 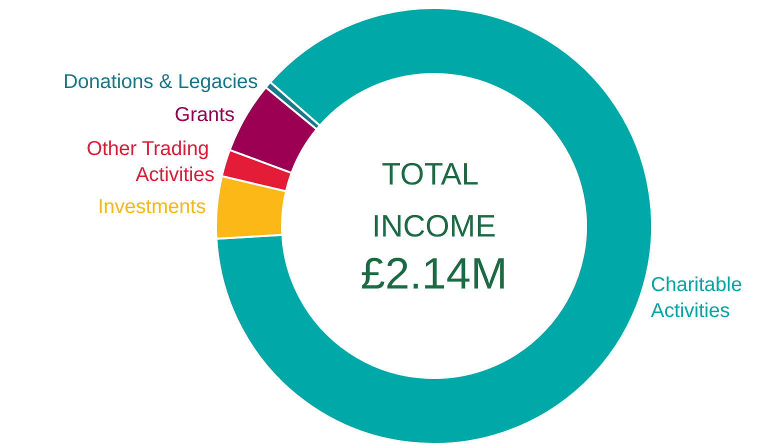 What do you see at coordinates (160, 82) in the screenshot?
I see `slice-label: Donations & Legacies` at bounding box center [160, 82].